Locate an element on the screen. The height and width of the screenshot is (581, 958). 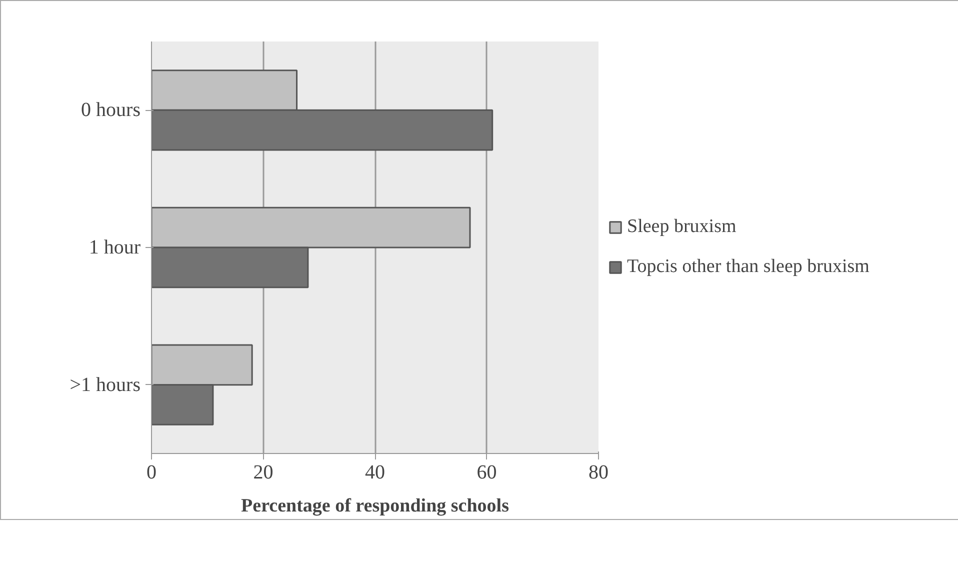
x-tick-label: 60 is located at coordinates (486, 473).